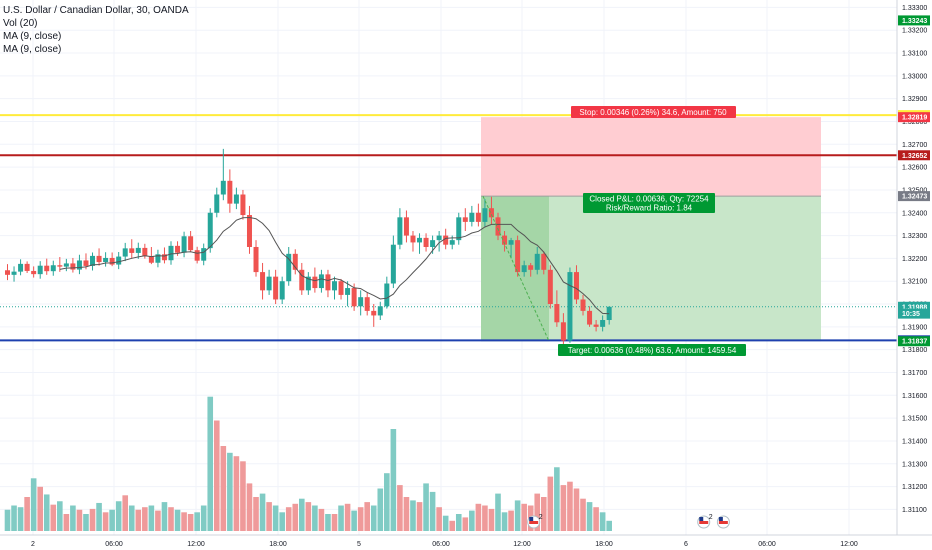 The image size is (932, 550). Describe the element at coordinates (32, 49) in the screenshot. I see `indicator-ma-2: MA (9, close)` at that location.